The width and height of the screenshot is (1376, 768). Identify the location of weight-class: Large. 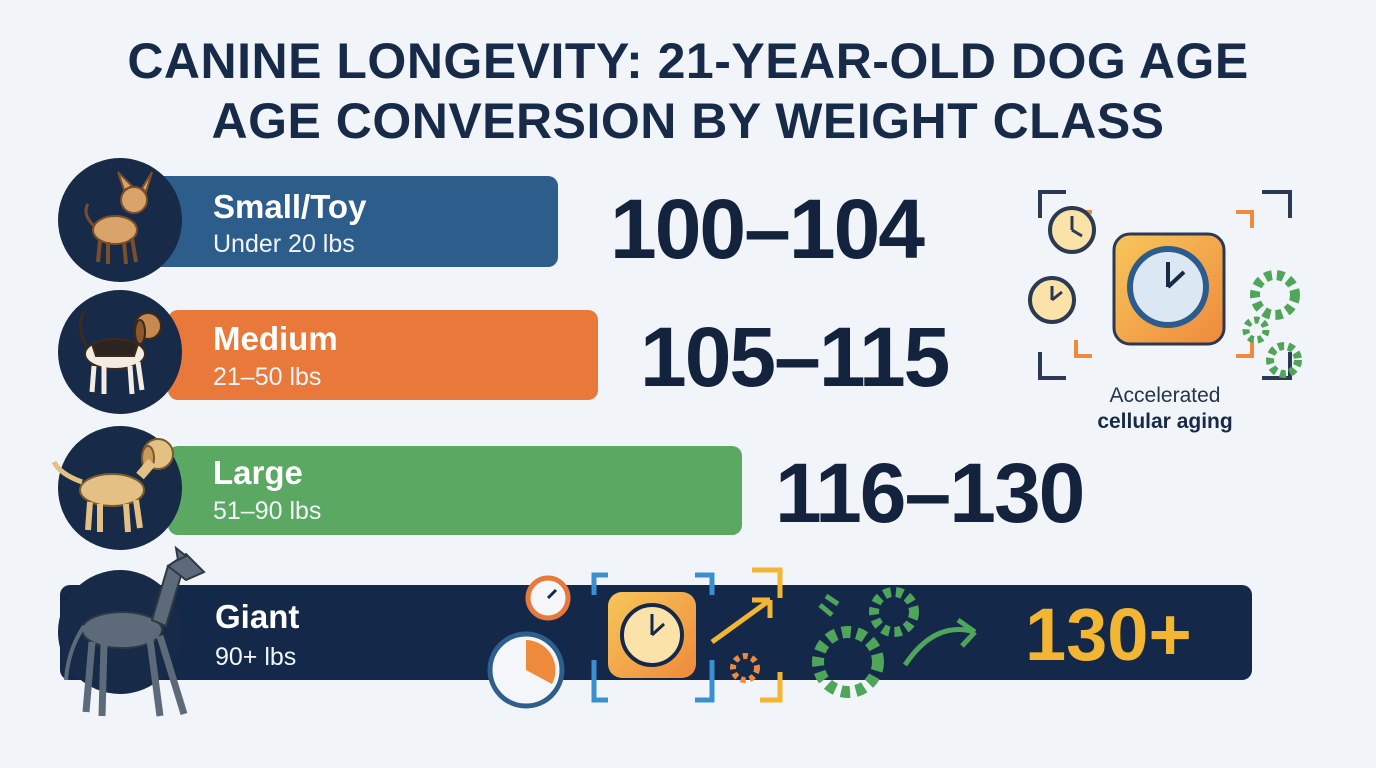
(258, 472).